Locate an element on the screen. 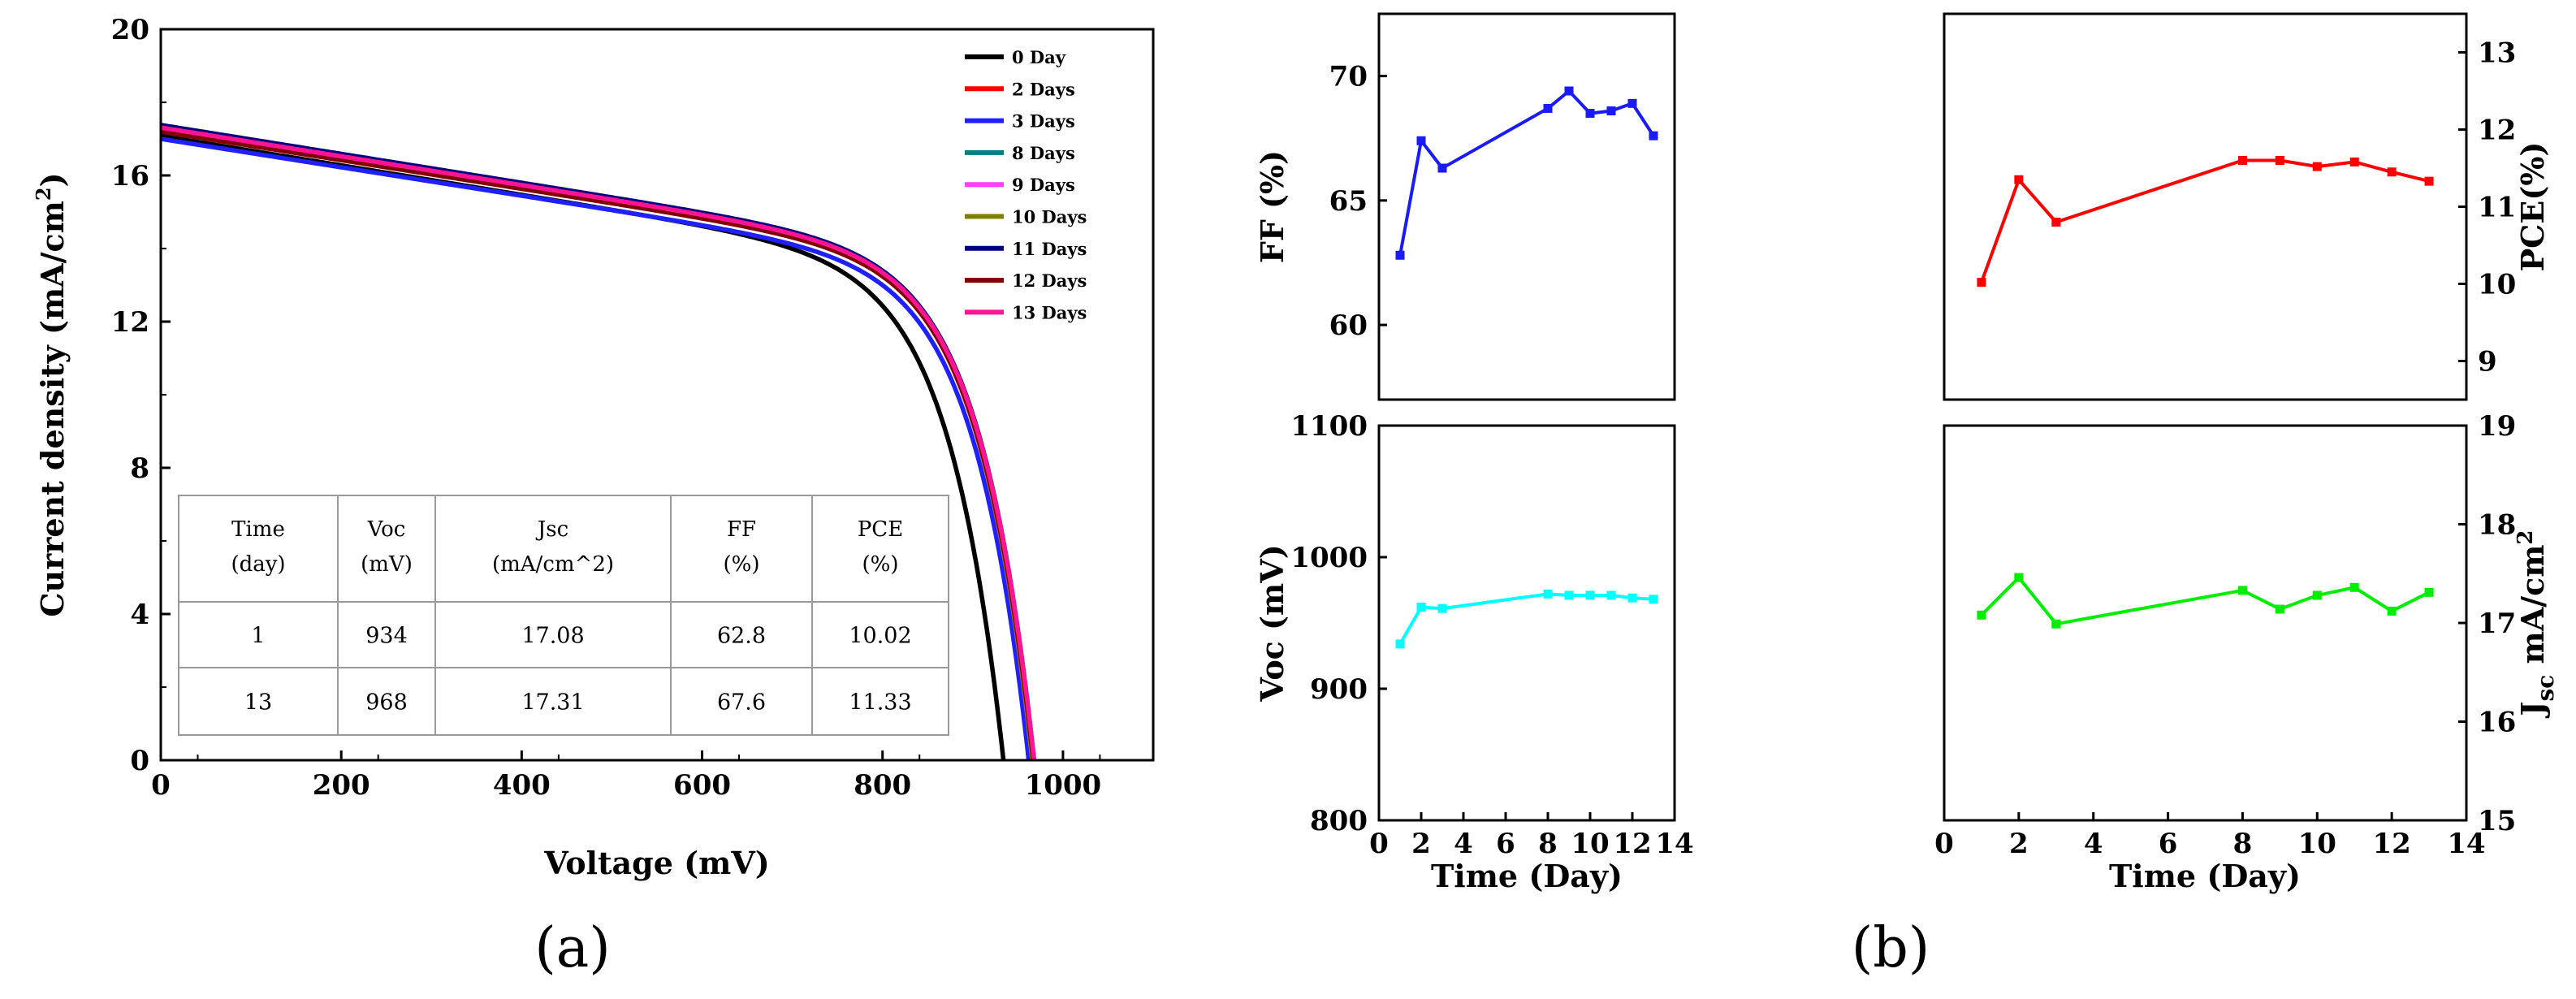 The image size is (2576, 999). stability-y-tick-label: 9 is located at coordinates (2488, 362).